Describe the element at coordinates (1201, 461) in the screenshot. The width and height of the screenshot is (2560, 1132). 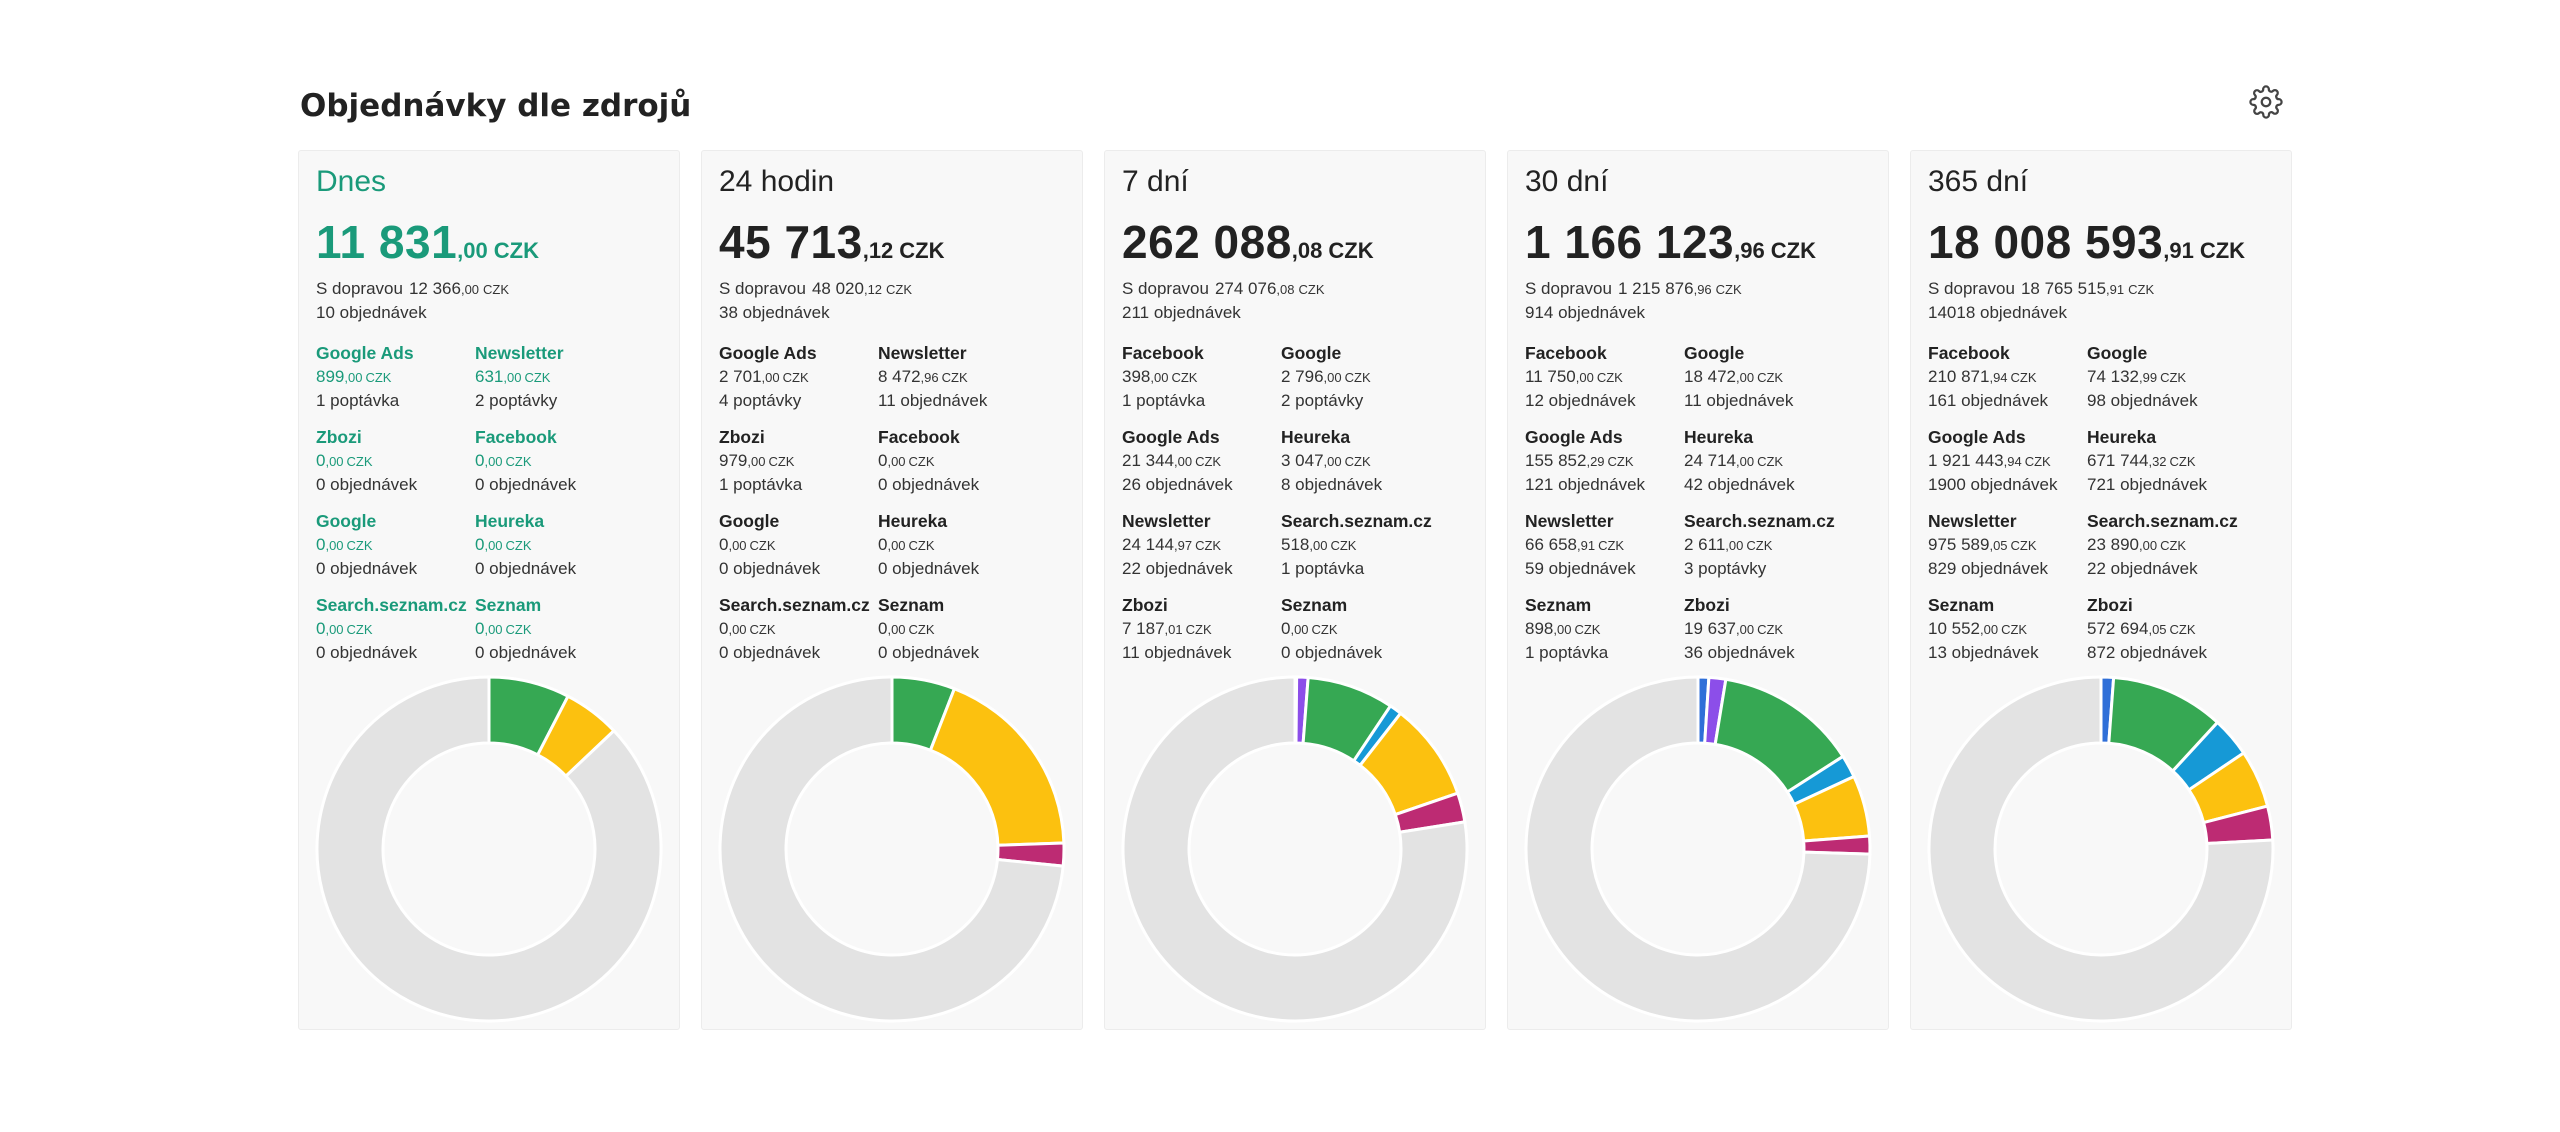
I see `source-amount: 21 344,00 CZK` at that location.